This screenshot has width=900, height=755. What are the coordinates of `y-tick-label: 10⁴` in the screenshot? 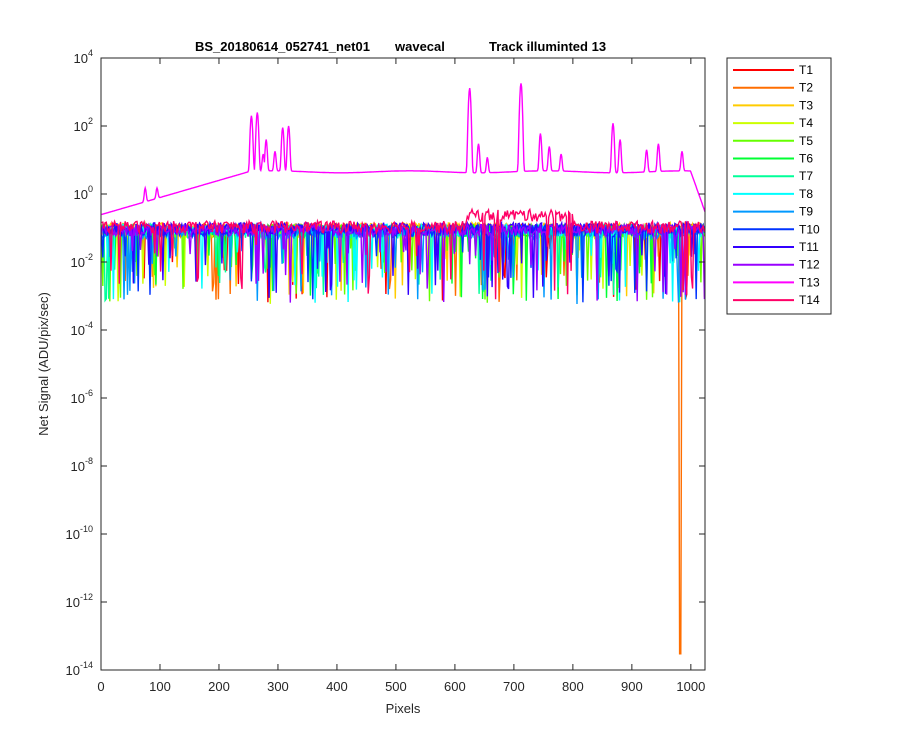 It's located at (83, 57).